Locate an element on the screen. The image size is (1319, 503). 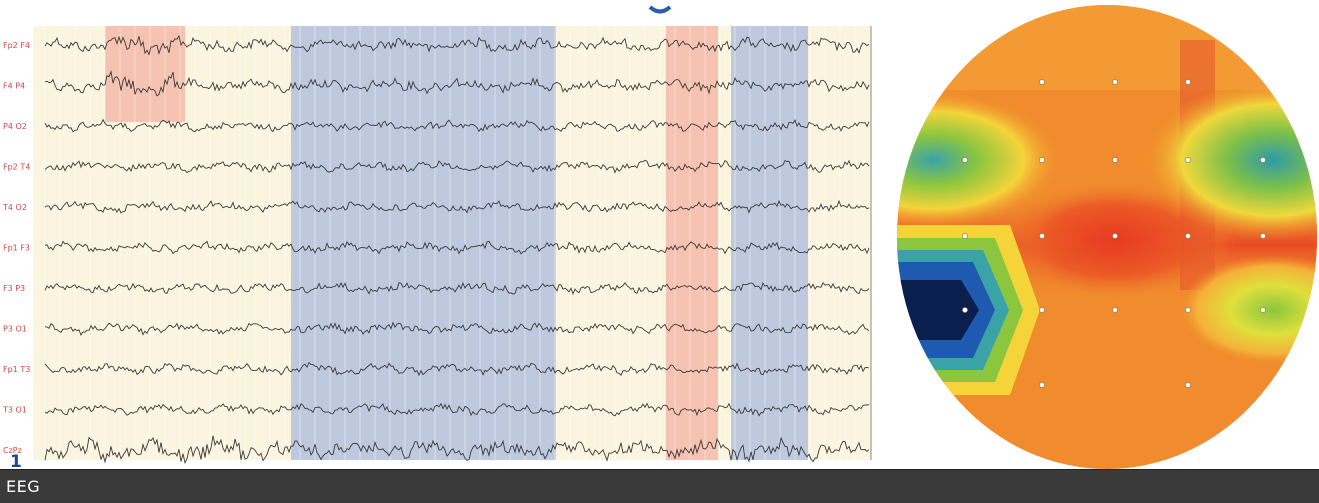
channel-label: P4 O2 is located at coordinates (15, 126).